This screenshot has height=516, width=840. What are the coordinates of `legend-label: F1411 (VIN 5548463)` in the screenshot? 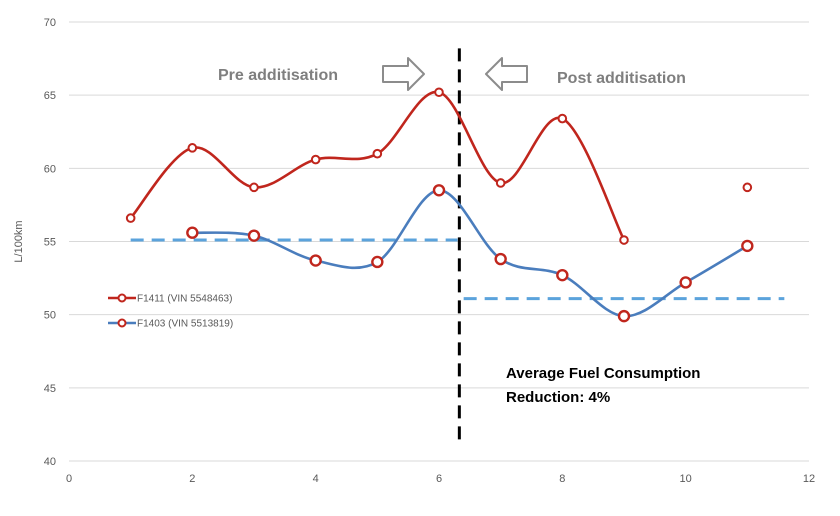 It's located at (184, 299).